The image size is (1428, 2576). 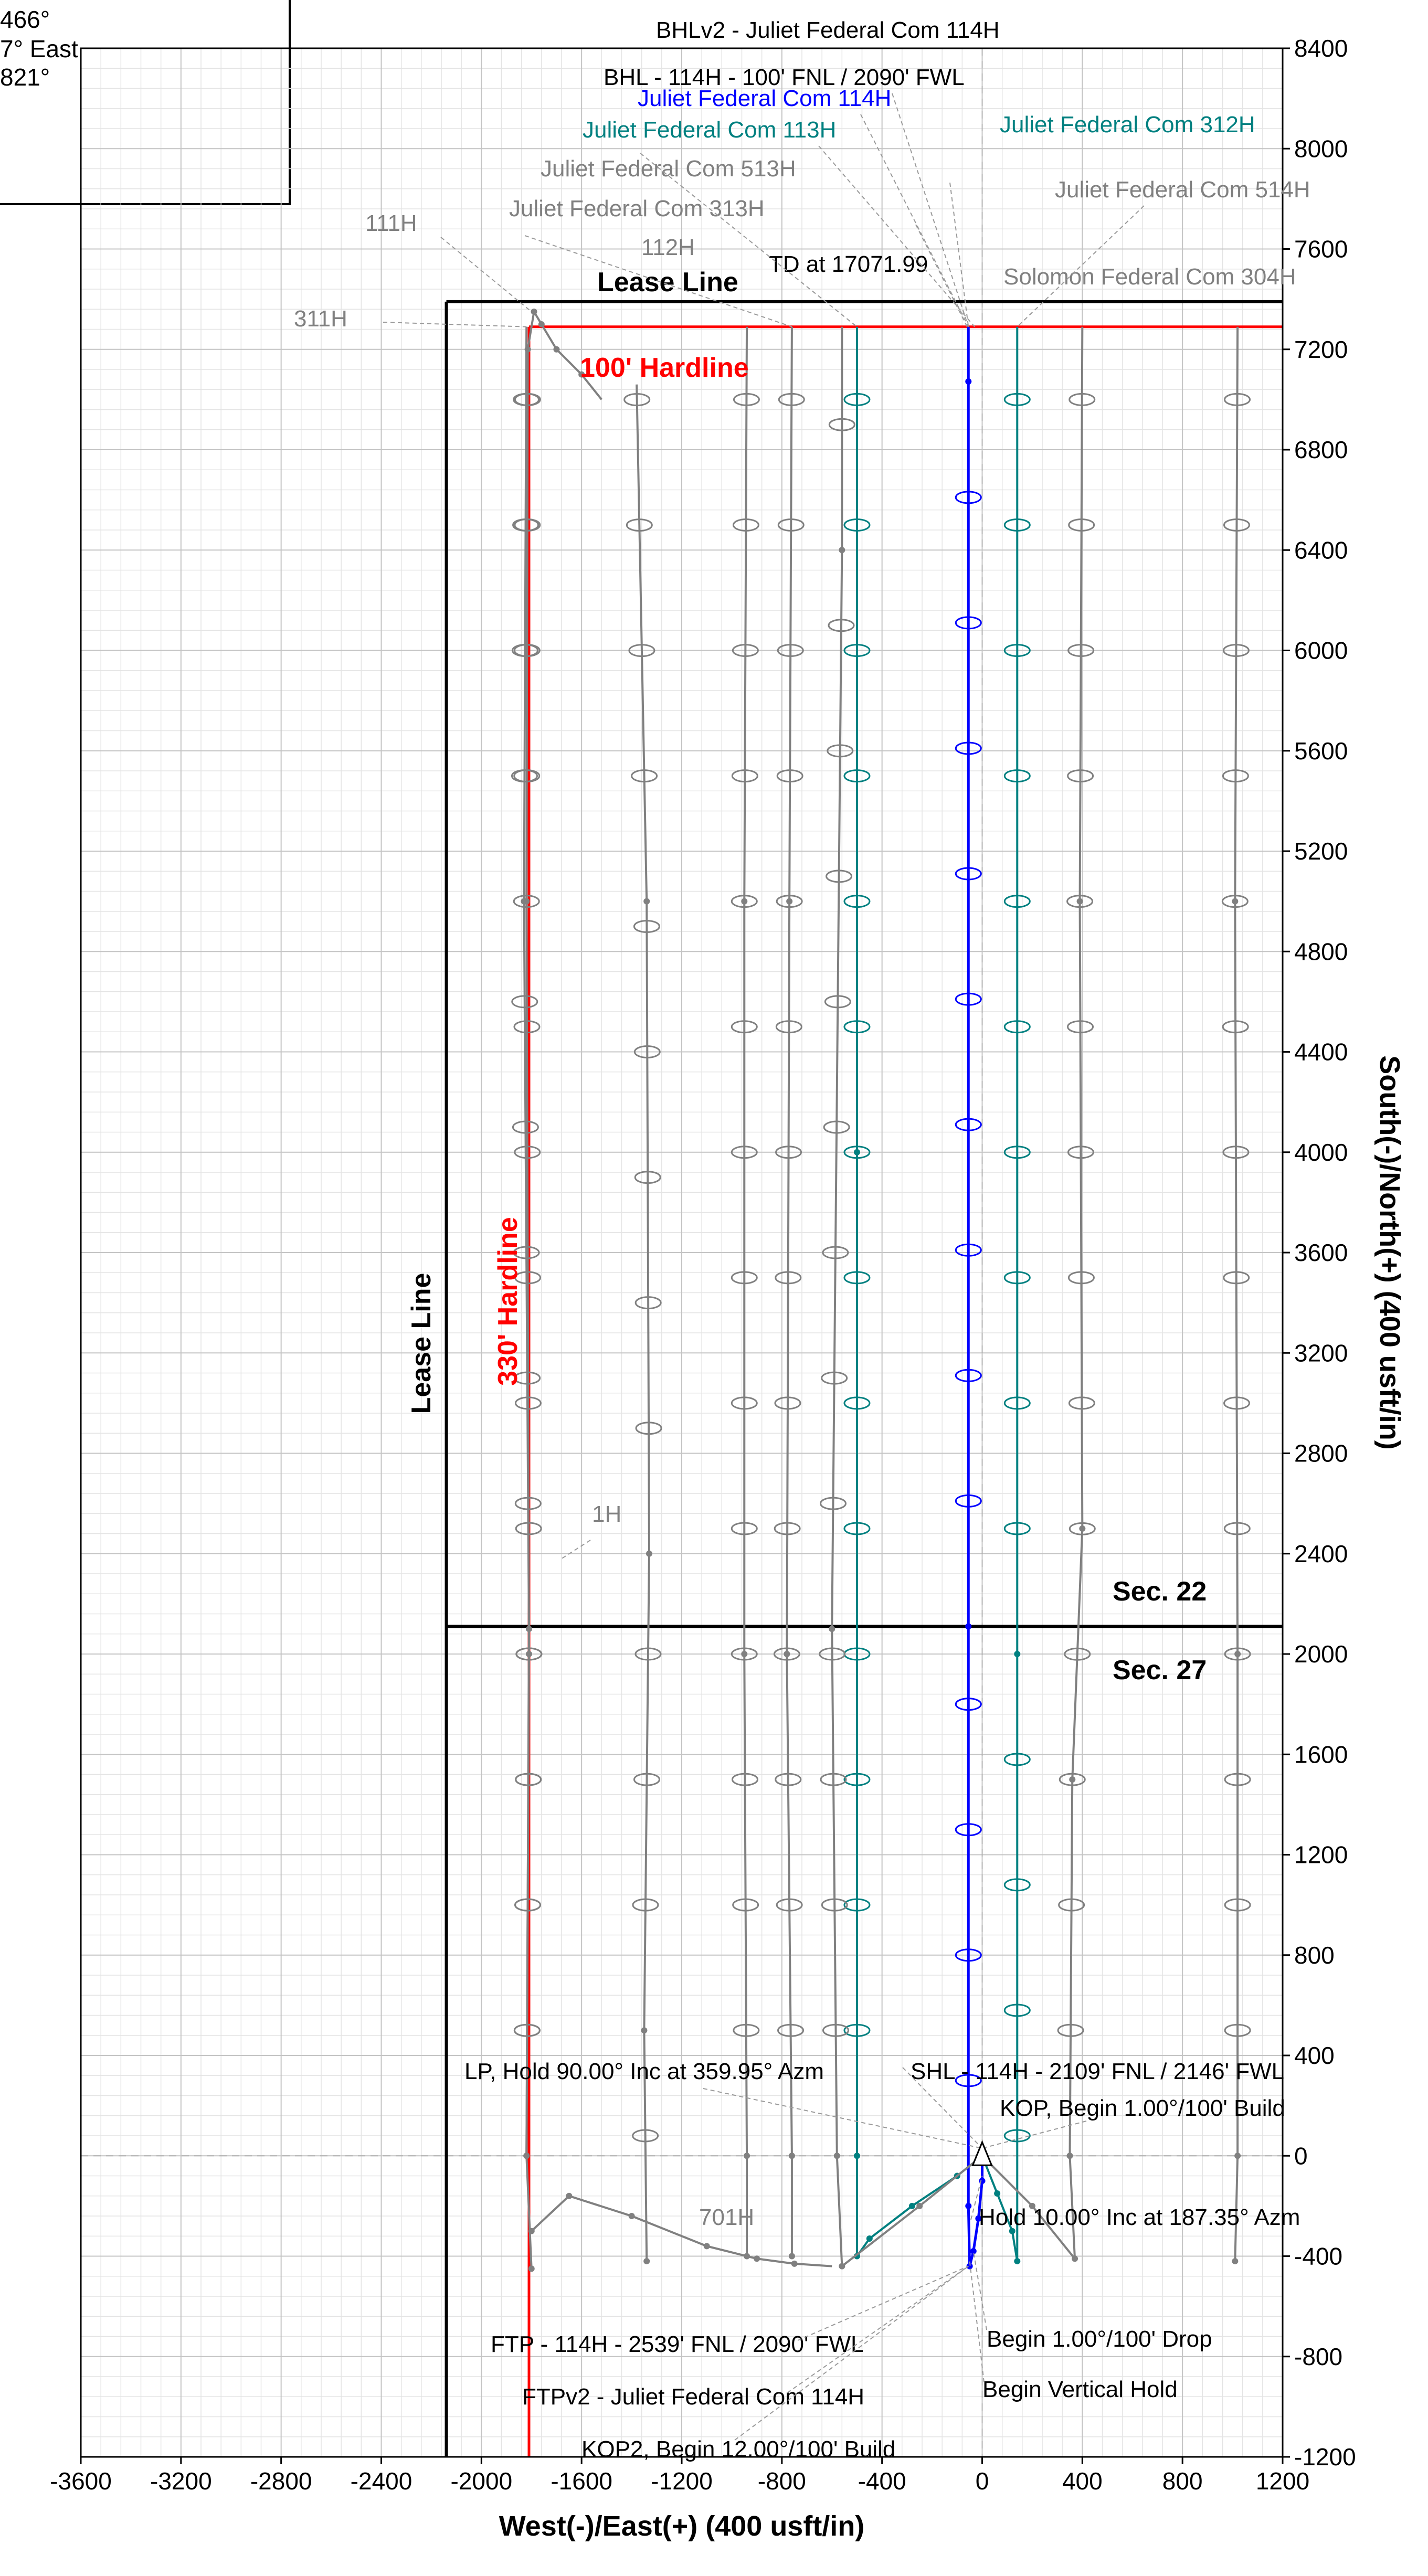 I want to click on y-tick-label: 6800, so click(x=1321, y=449).